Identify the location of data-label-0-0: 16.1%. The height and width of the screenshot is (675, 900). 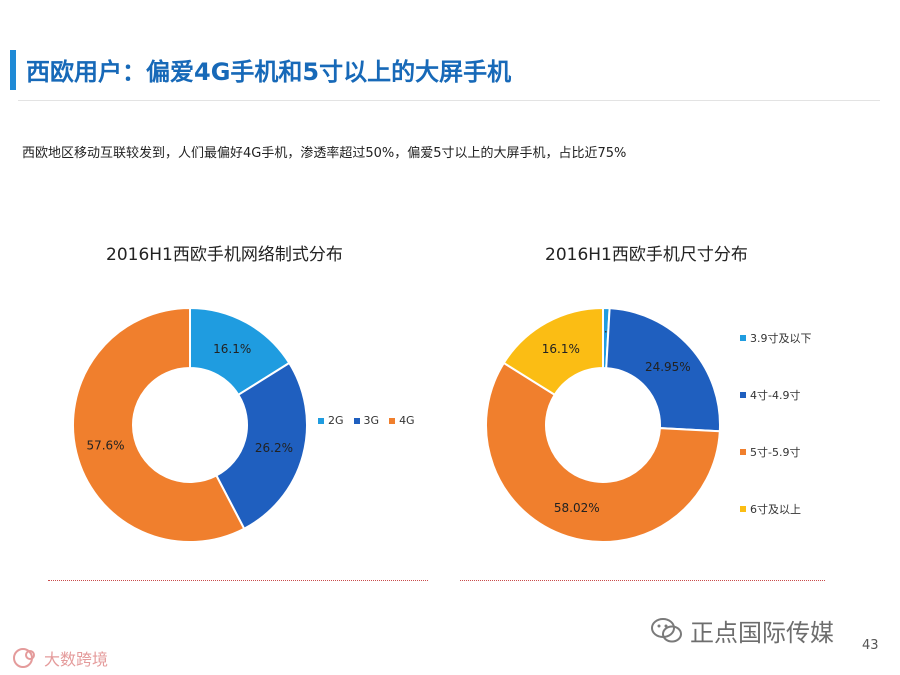
(232, 349).